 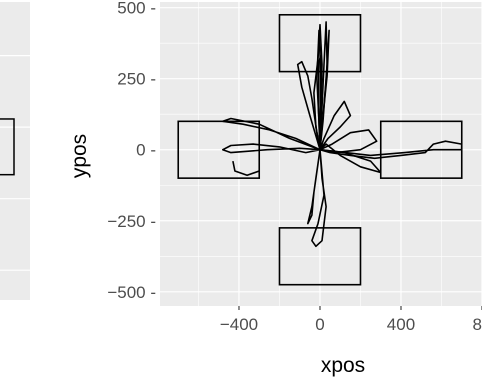 What do you see at coordinates (131, 292) in the screenshot?
I see `y-tick-label: −500 -` at bounding box center [131, 292].